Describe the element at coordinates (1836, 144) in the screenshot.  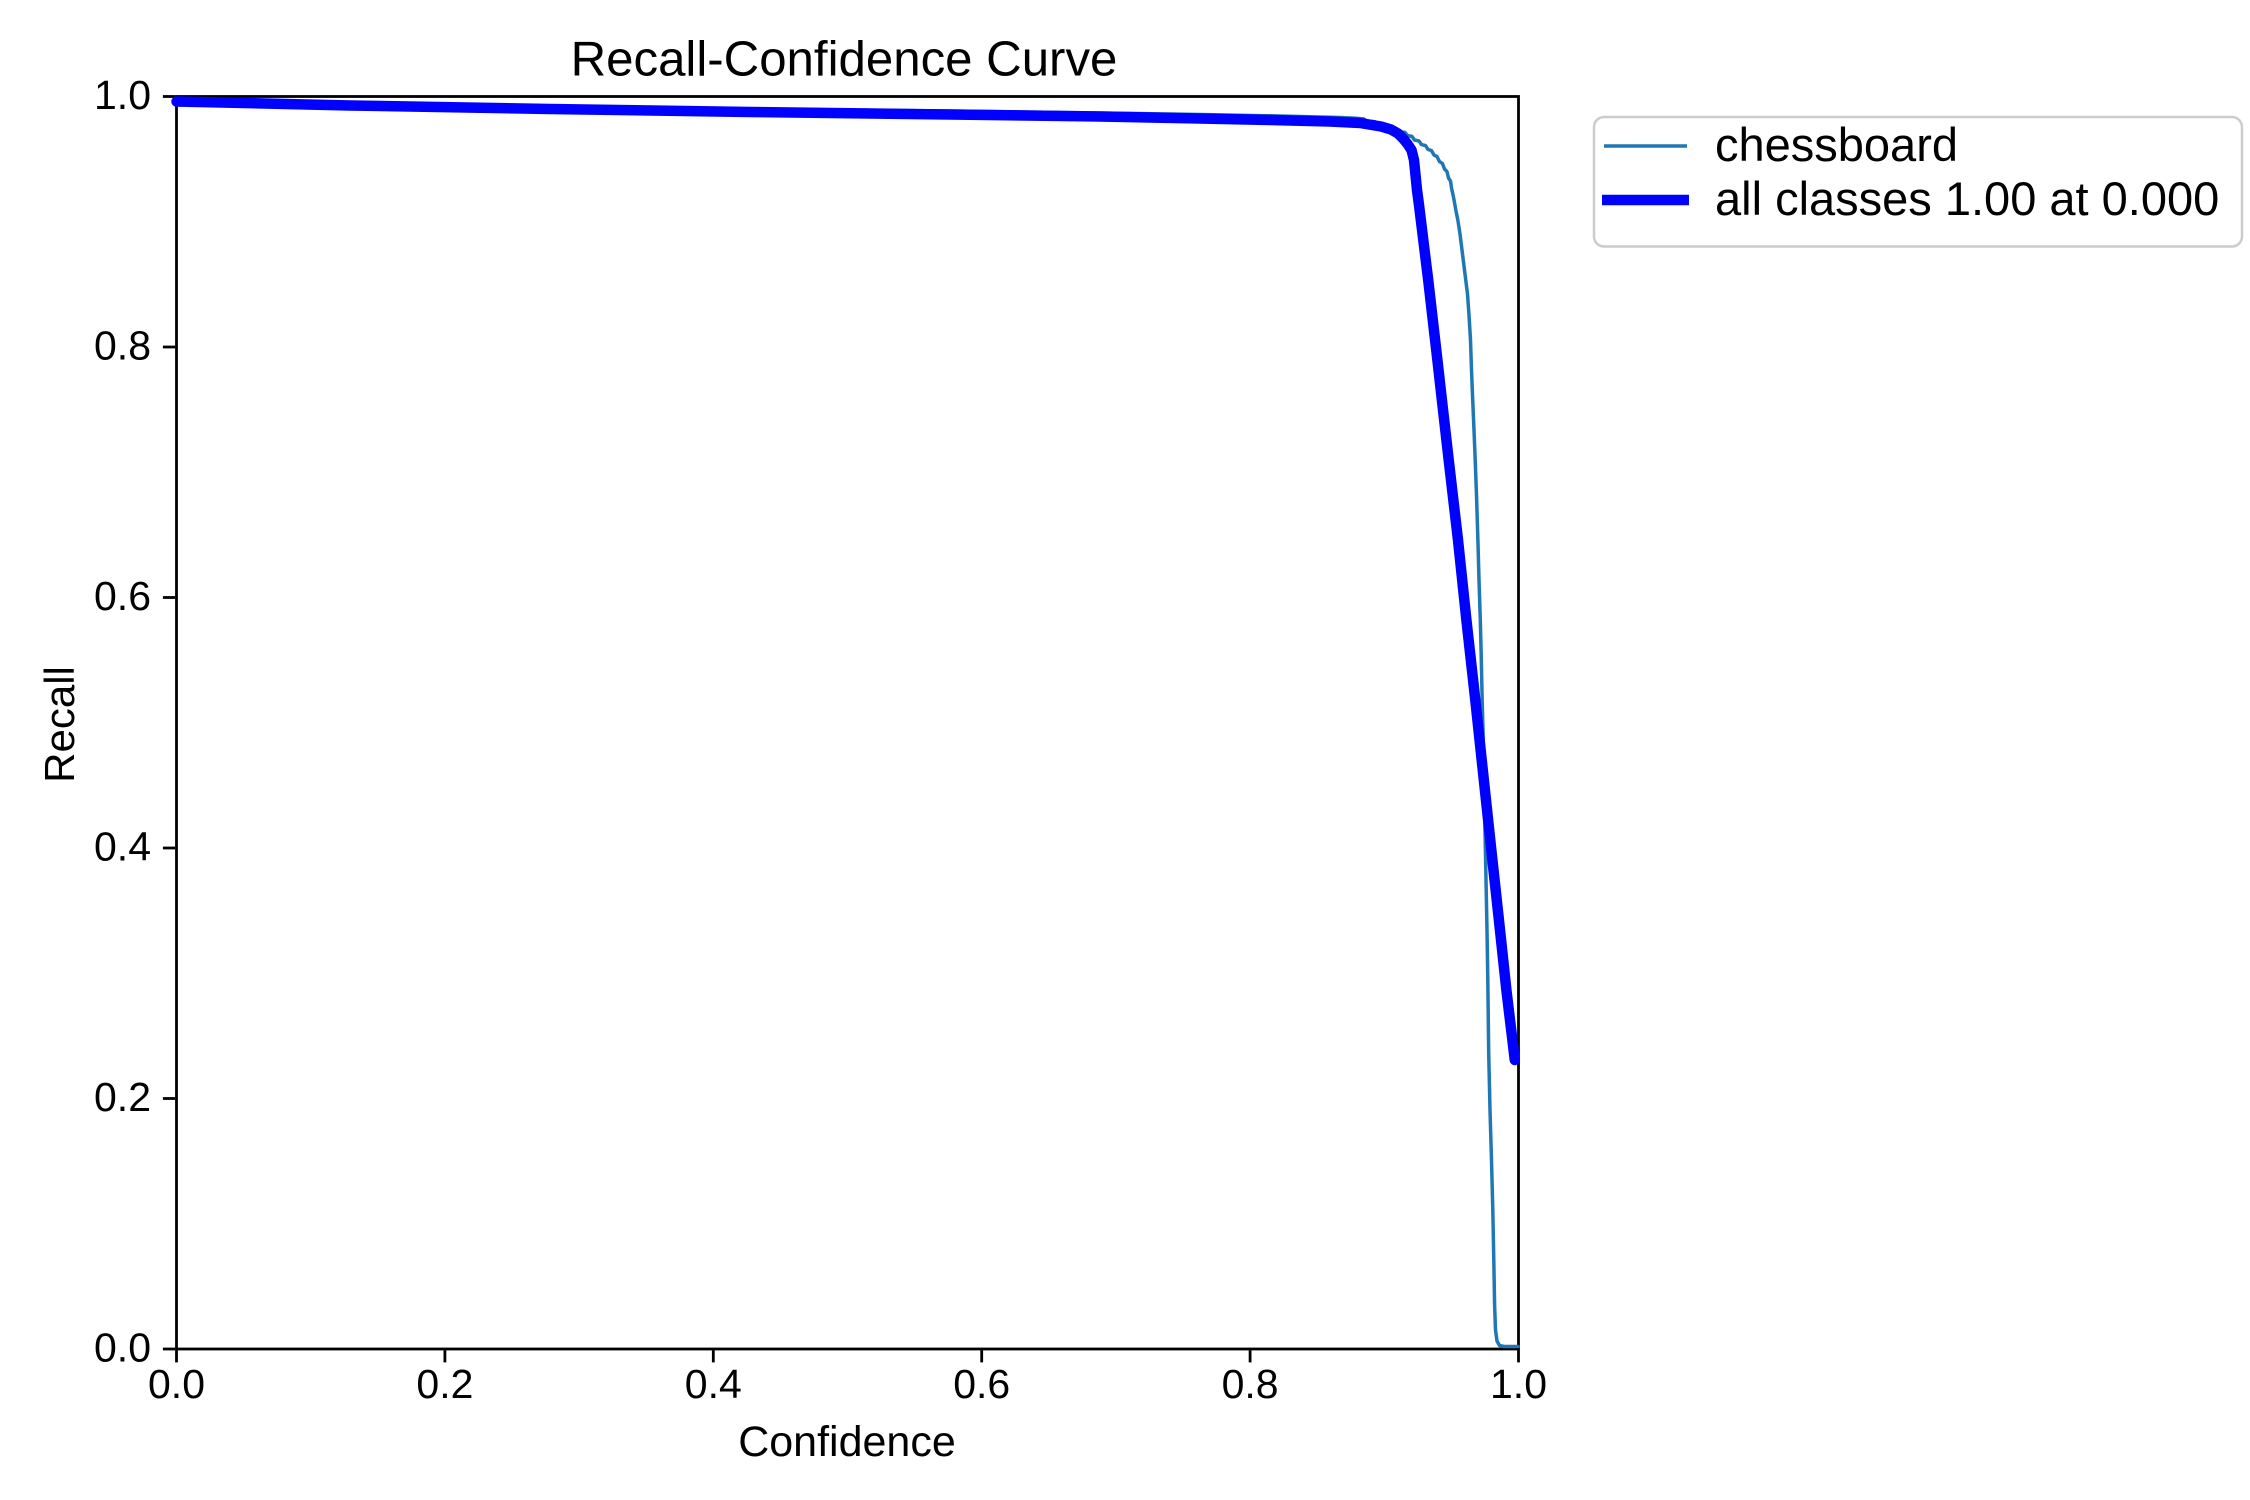
I see `svg-text: chessboard` at that location.